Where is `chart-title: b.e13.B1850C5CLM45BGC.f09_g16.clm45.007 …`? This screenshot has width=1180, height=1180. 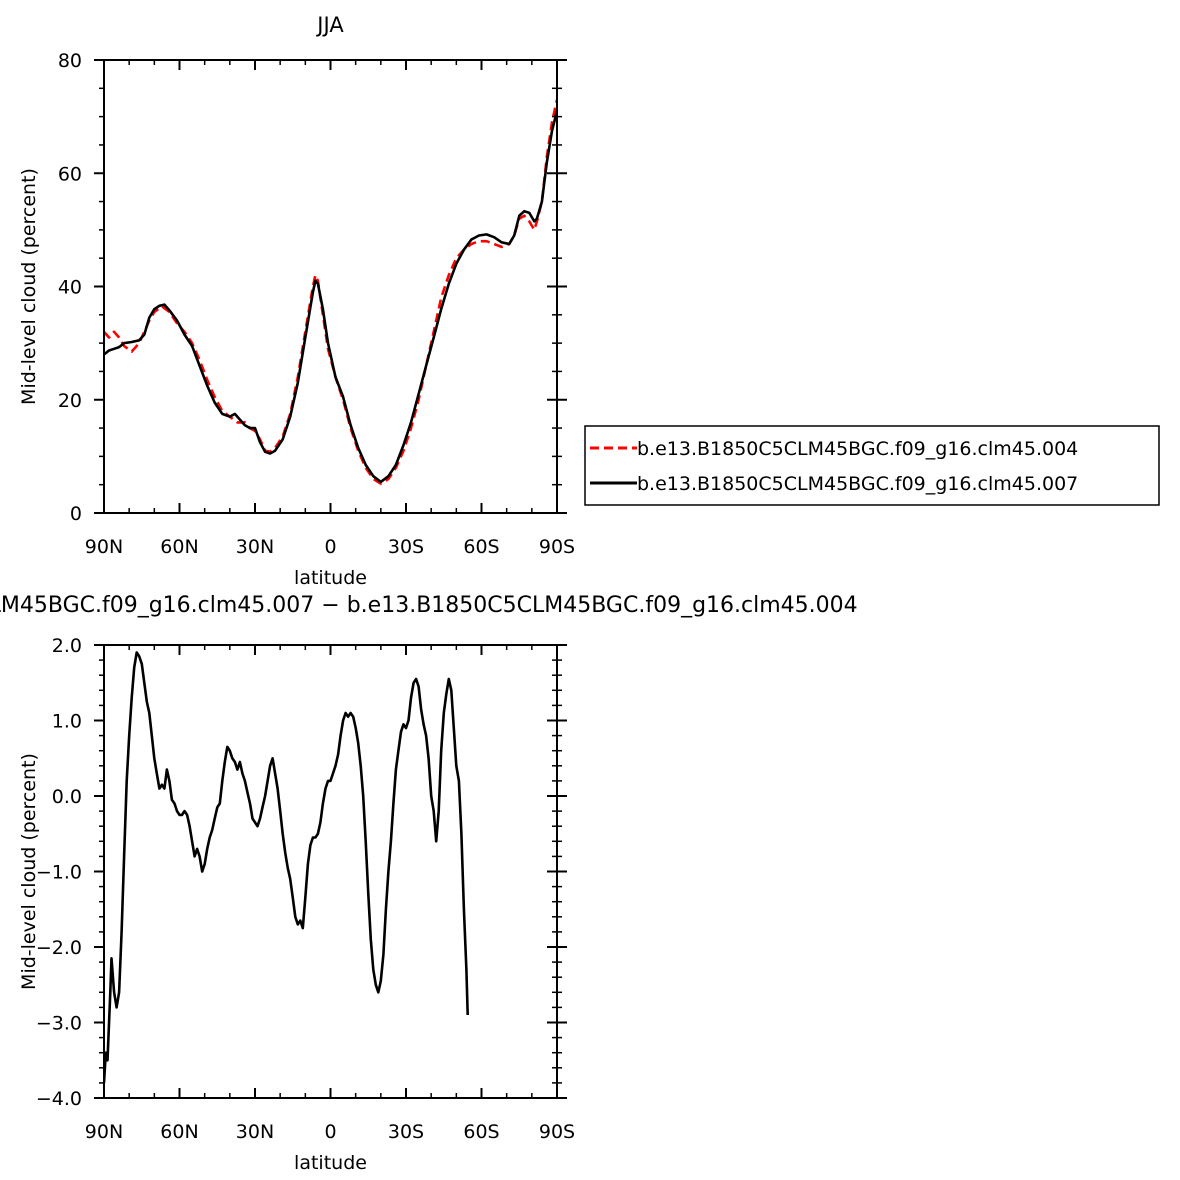
chart-title: b.e13.B1850C5CLM45BGC.f09_g16.clm45.007 … is located at coordinates (429, 605).